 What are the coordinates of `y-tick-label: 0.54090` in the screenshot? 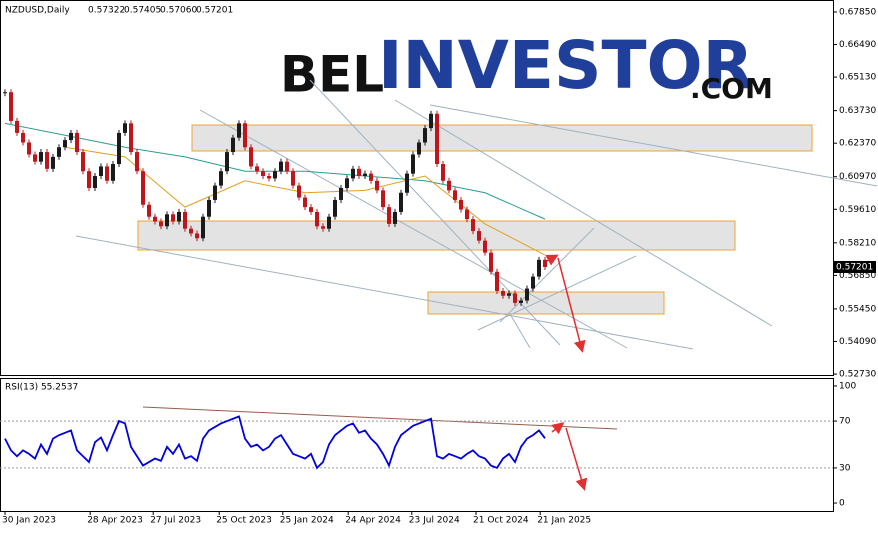 It's located at (857, 342).